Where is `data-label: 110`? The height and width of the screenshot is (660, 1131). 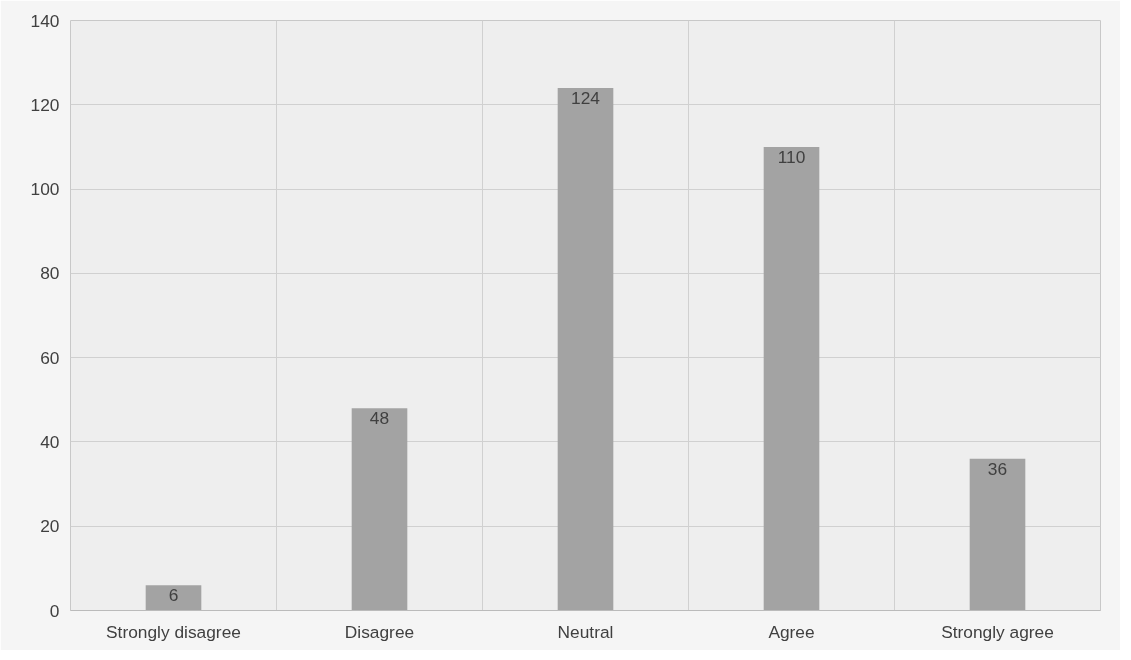 data-label: 110 is located at coordinates (791, 156).